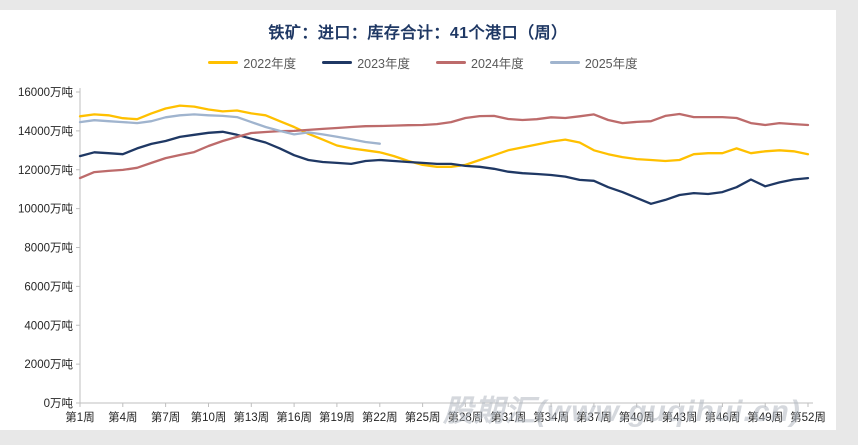 The image size is (858, 445). I want to click on legend-item-2024: 2024年度, so click(480, 62).